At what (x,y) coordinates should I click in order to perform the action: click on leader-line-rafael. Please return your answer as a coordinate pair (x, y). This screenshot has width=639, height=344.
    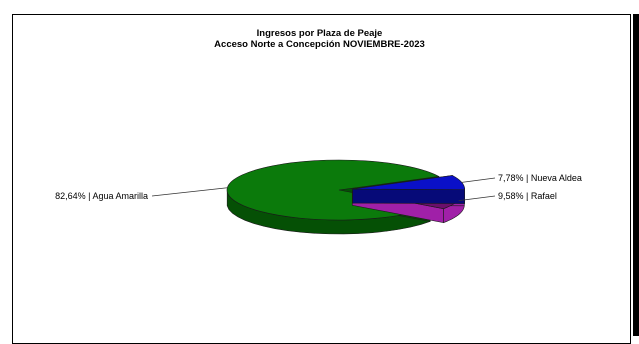
    Looking at the image, I should click on (477, 198).